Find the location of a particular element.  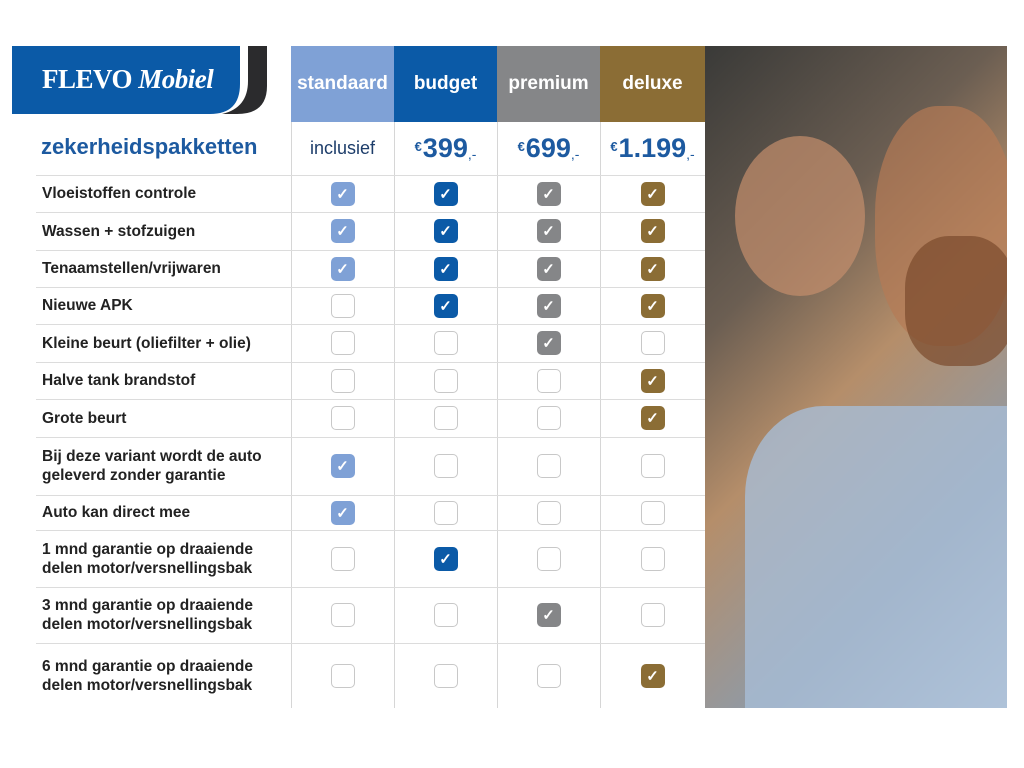

row-label: Auto kan direct mee is located at coordinates (116, 512).